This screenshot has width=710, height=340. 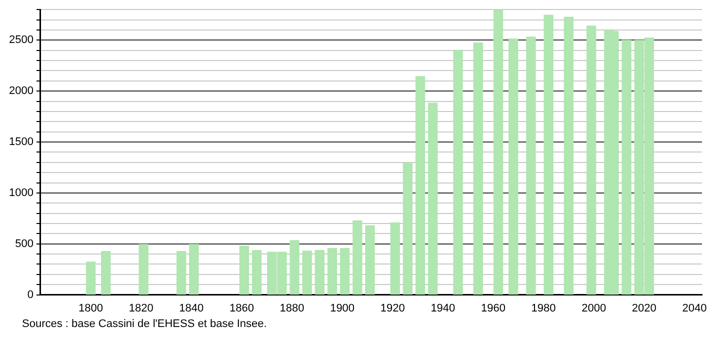 What do you see at coordinates (342, 308) in the screenshot?
I see `x-tick-label: 1900` at bounding box center [342, 308].